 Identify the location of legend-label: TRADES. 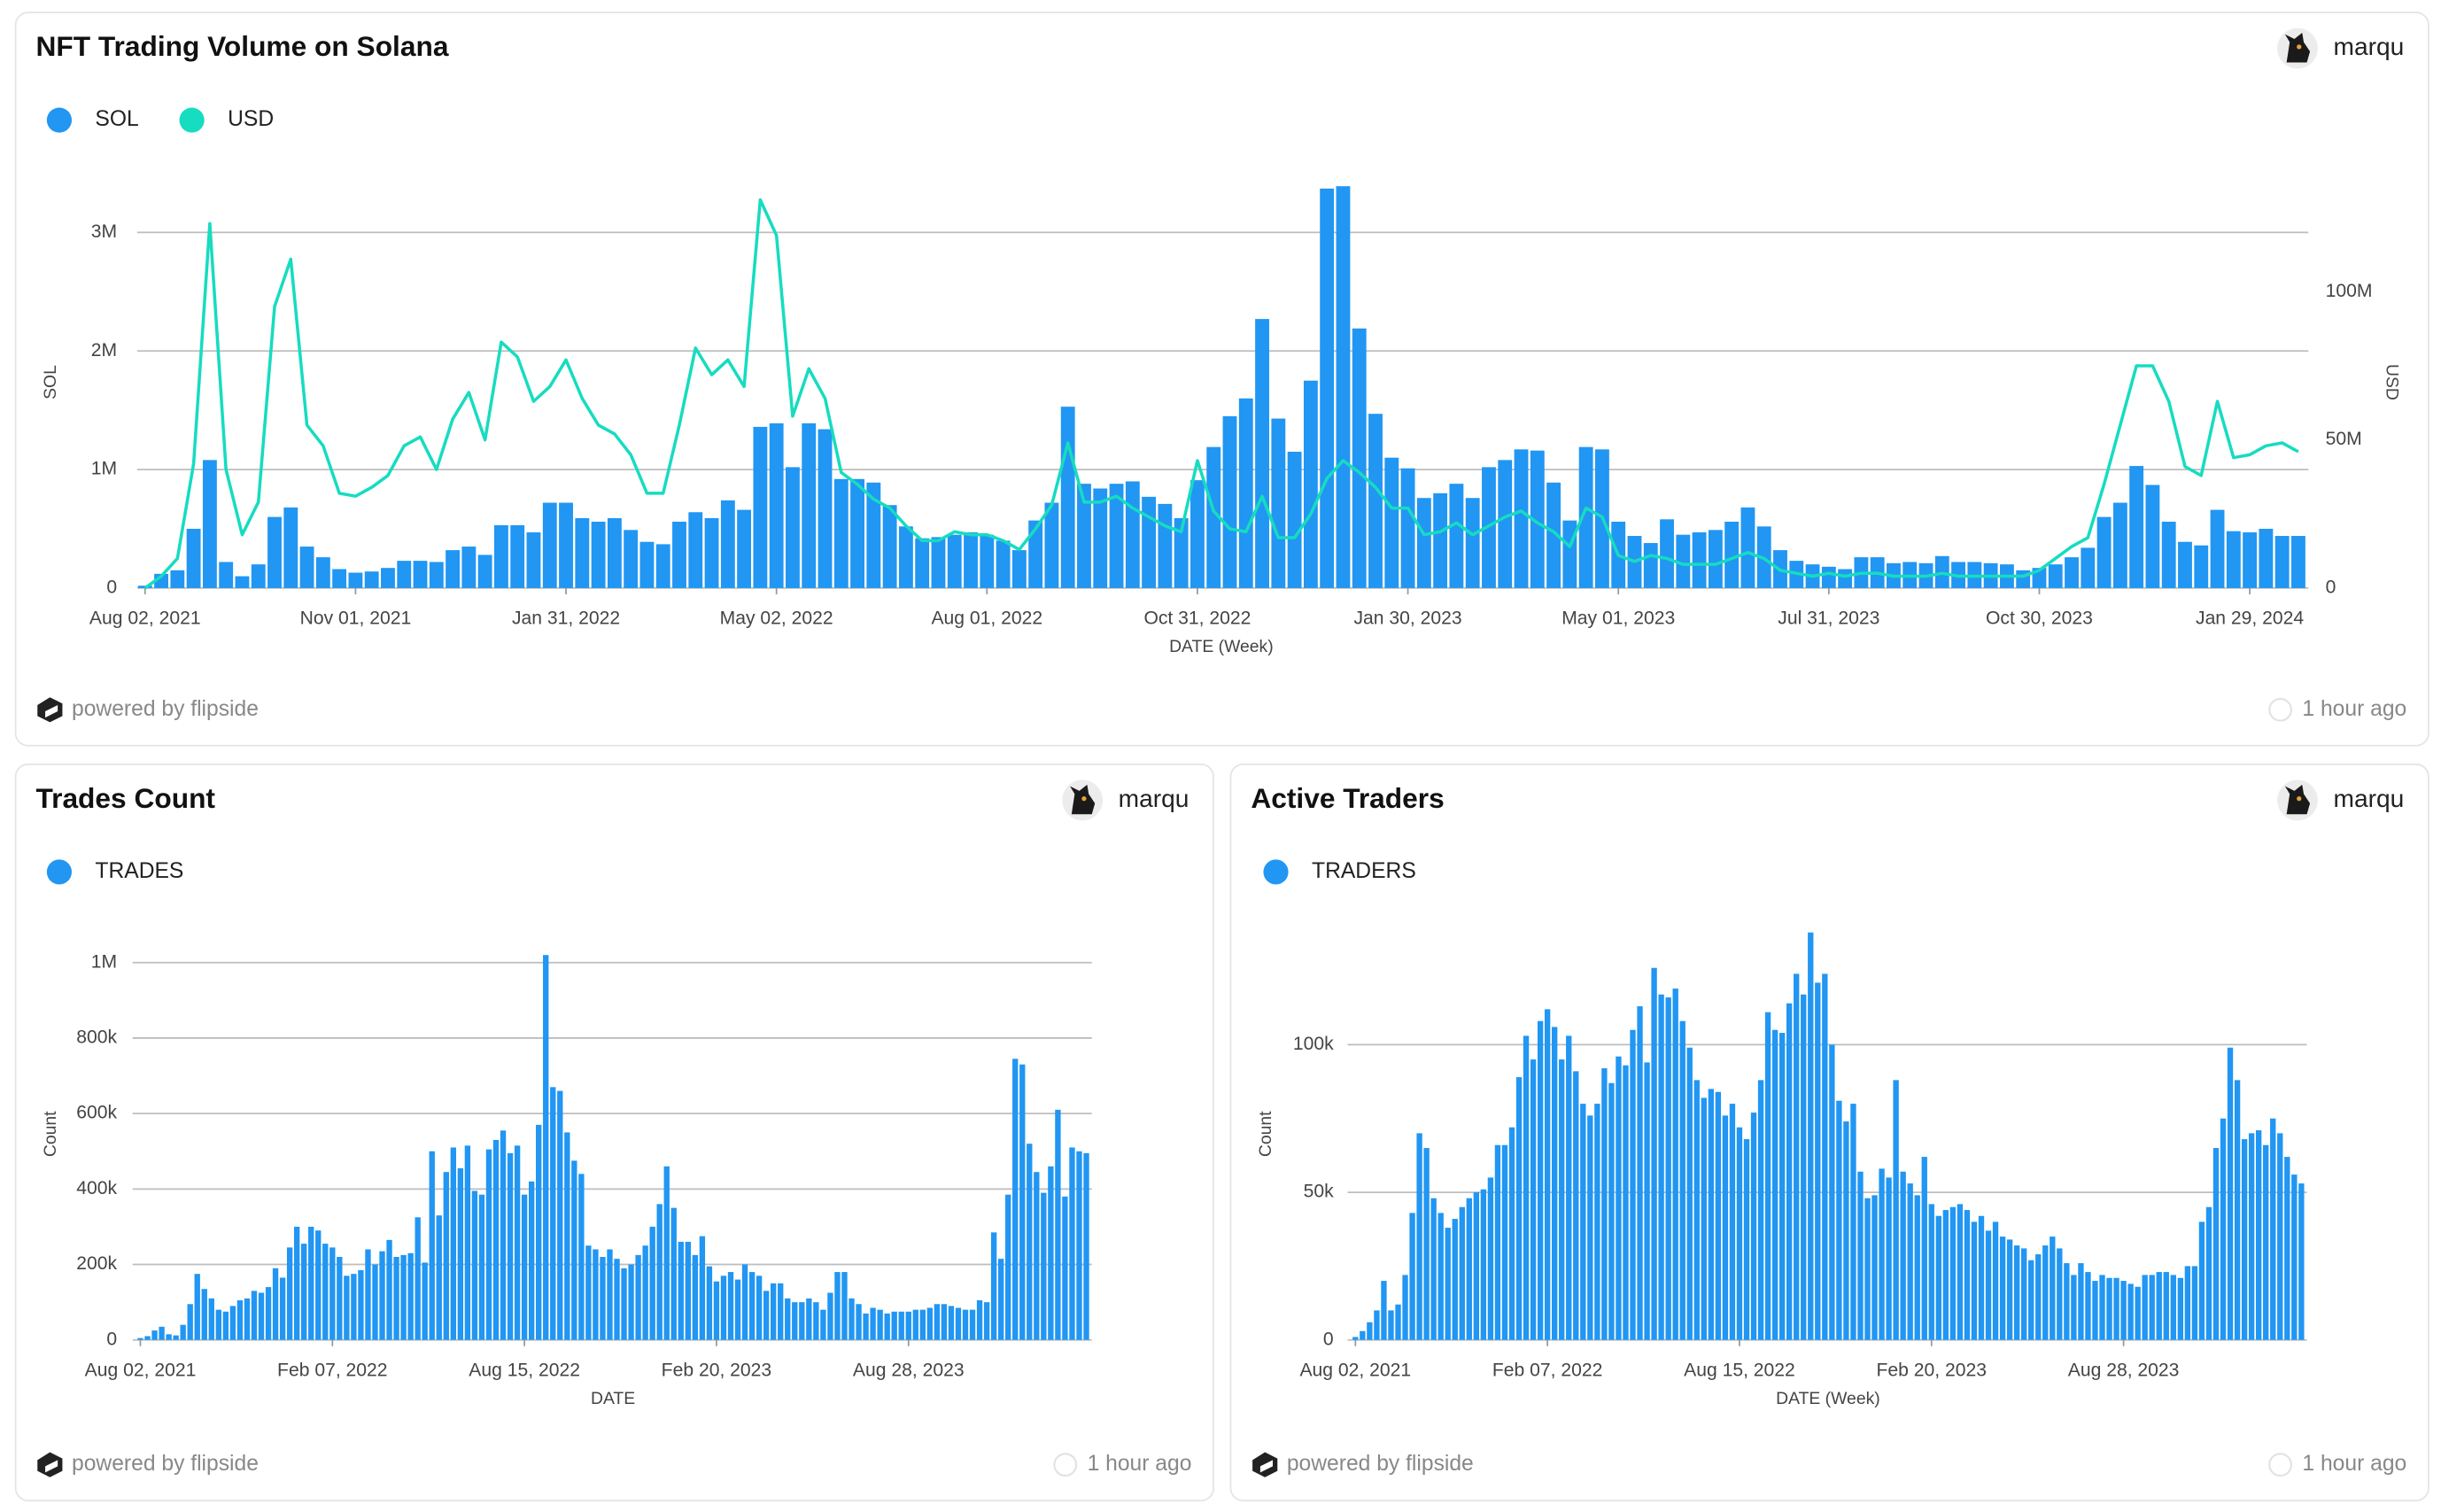
(139, 871).